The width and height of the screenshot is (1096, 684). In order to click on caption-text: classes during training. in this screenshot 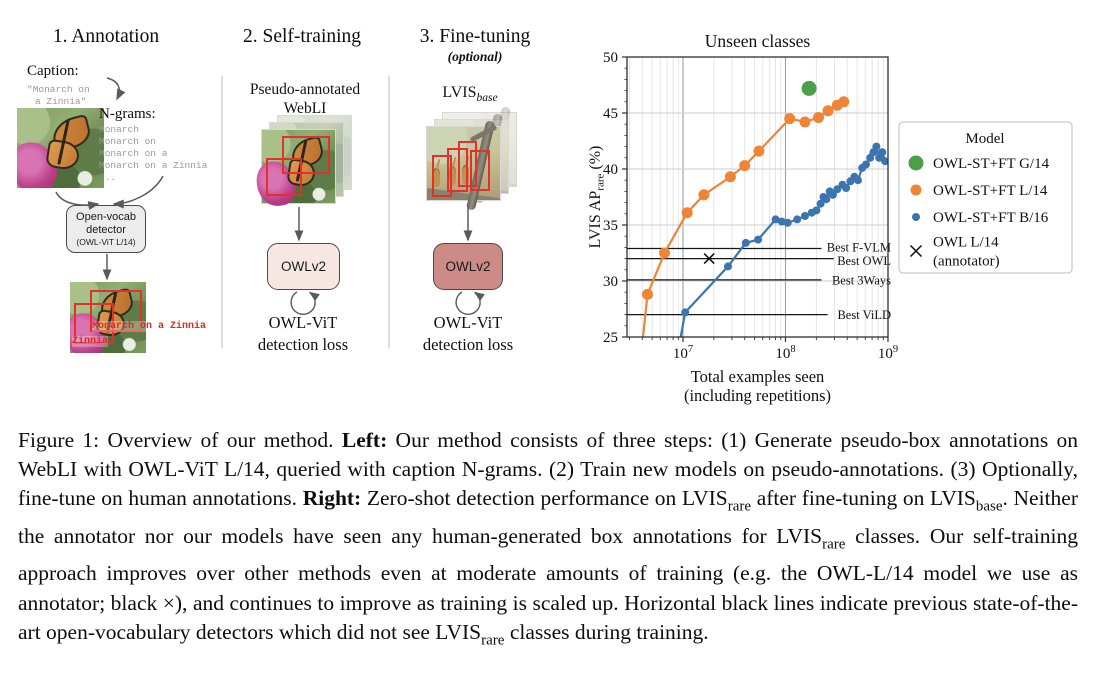, I will do `click(606, 631)`.